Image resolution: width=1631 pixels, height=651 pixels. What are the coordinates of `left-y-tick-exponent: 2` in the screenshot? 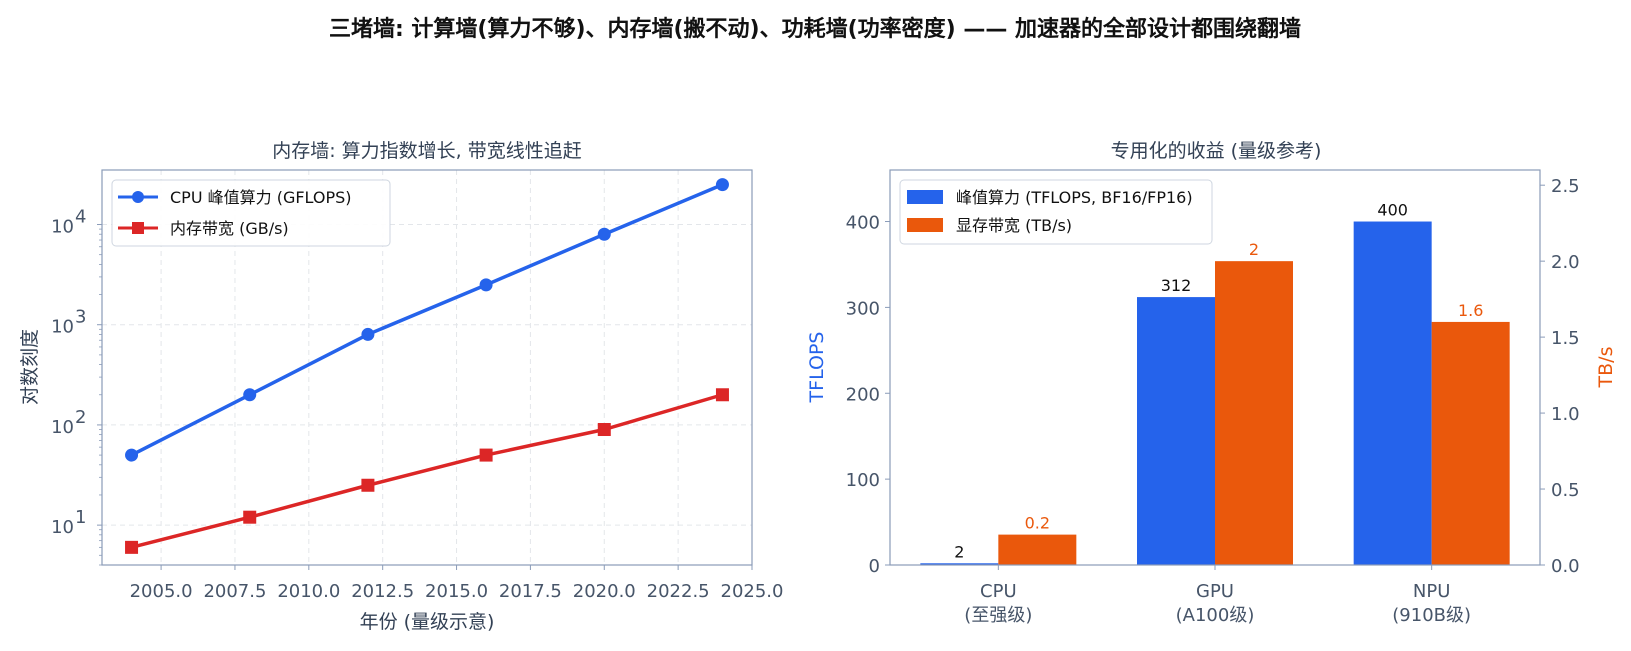 It's located at (80, 417).